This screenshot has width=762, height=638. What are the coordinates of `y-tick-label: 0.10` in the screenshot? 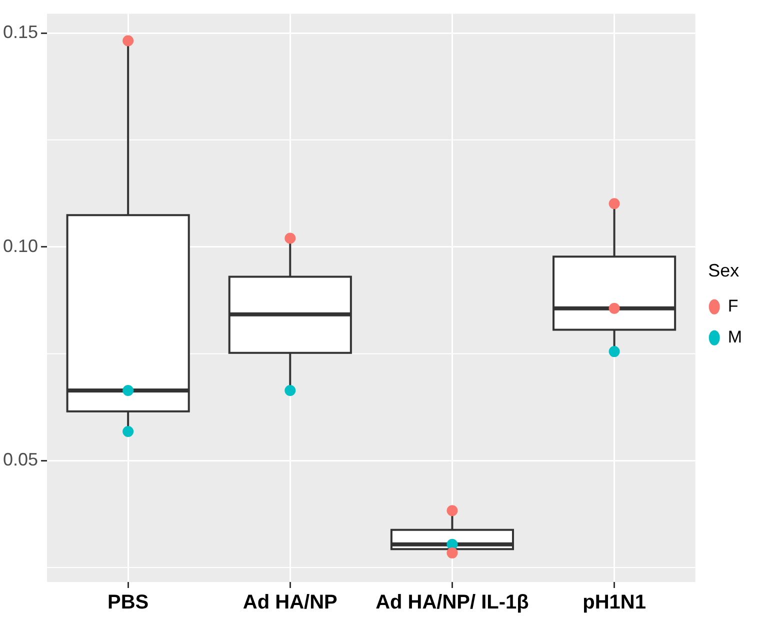 It's located at (20, 246).